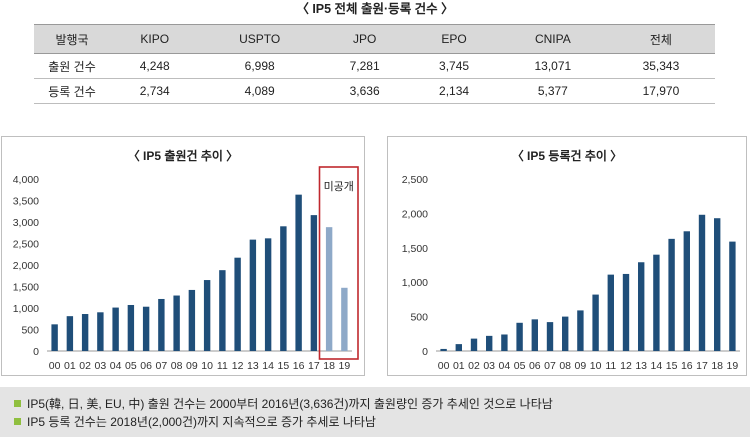 The image size is (750, 437). What do you see at coordinates (415, 283) in the screenshot?
I see `y-tick-label: 1,000` at bounding box center [415, 283].